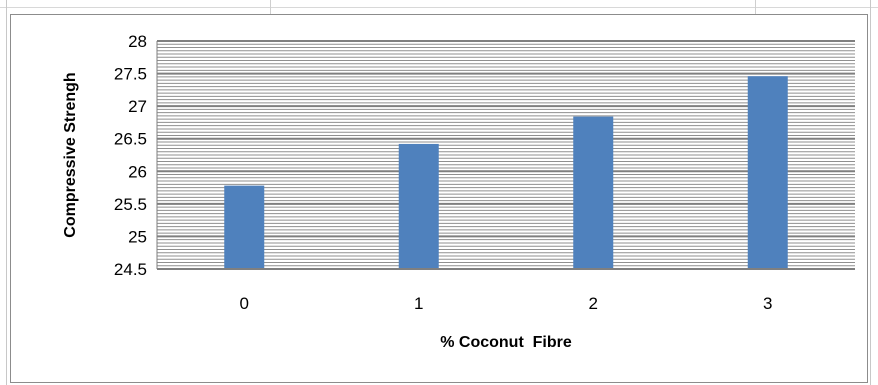 Image resolution: width=878 pixels, height=385 pixels. I want to click on y-tick-label: 26.5, so click(130, 139).